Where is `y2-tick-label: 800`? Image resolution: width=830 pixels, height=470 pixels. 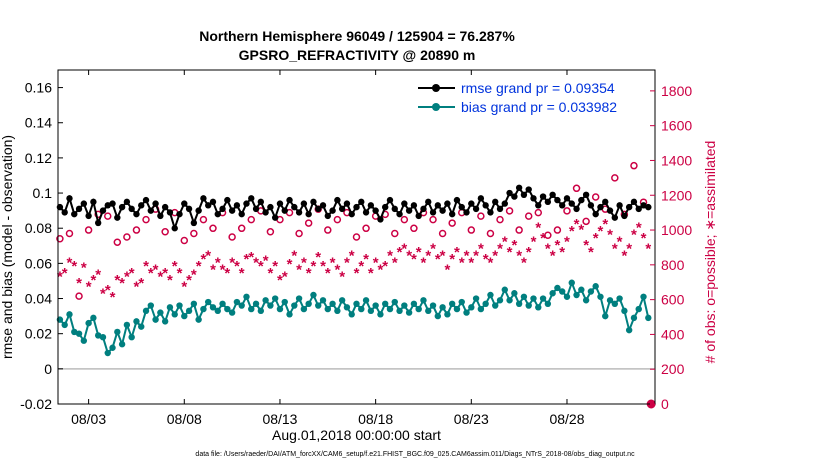 y2-tick-label: 800 is located at coordinates (673, 265).